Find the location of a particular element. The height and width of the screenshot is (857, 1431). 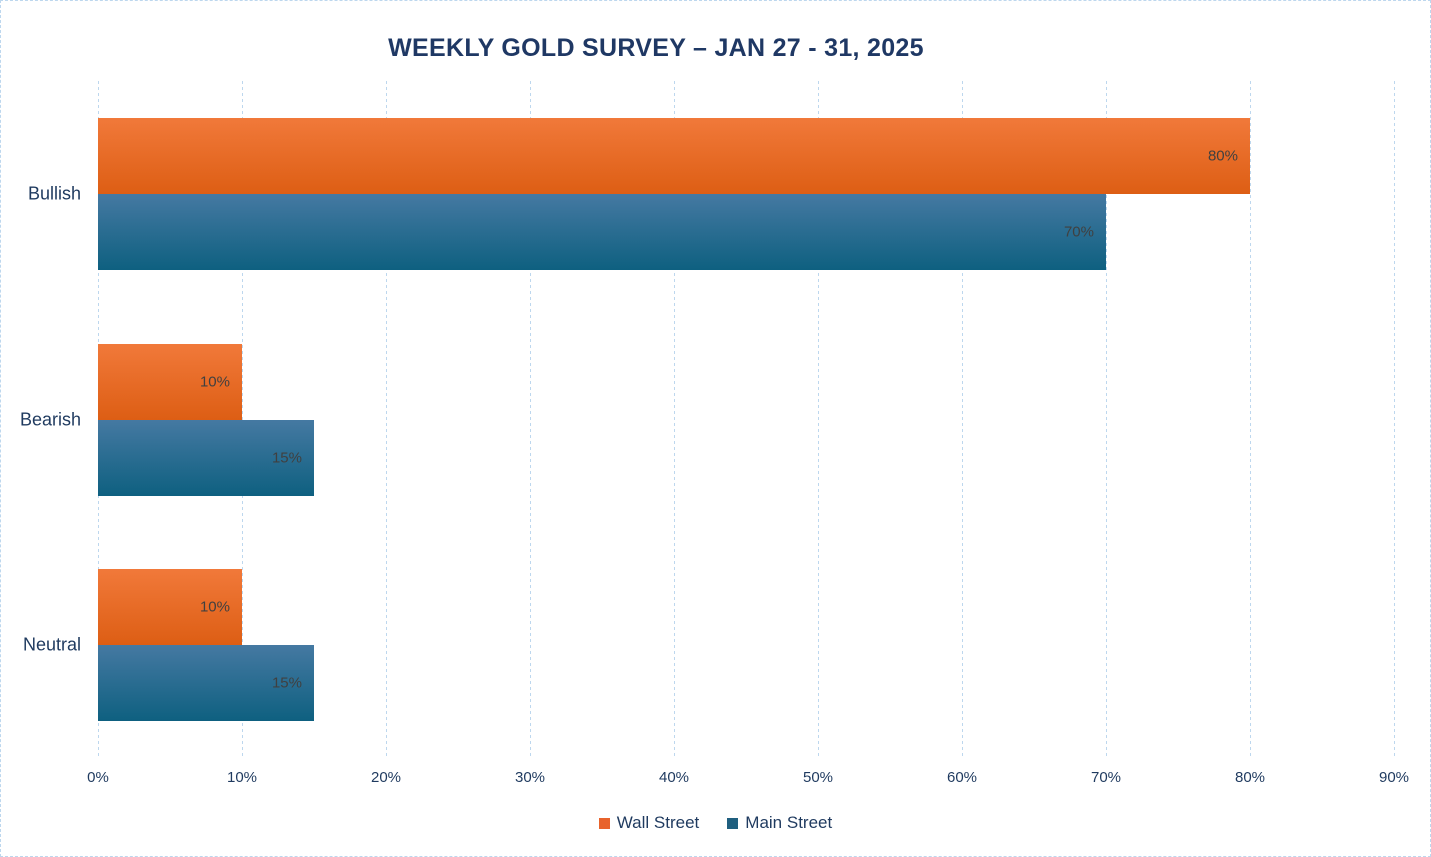

bar-wall-street-bullish: 80% is located at coordinates (674, 155).